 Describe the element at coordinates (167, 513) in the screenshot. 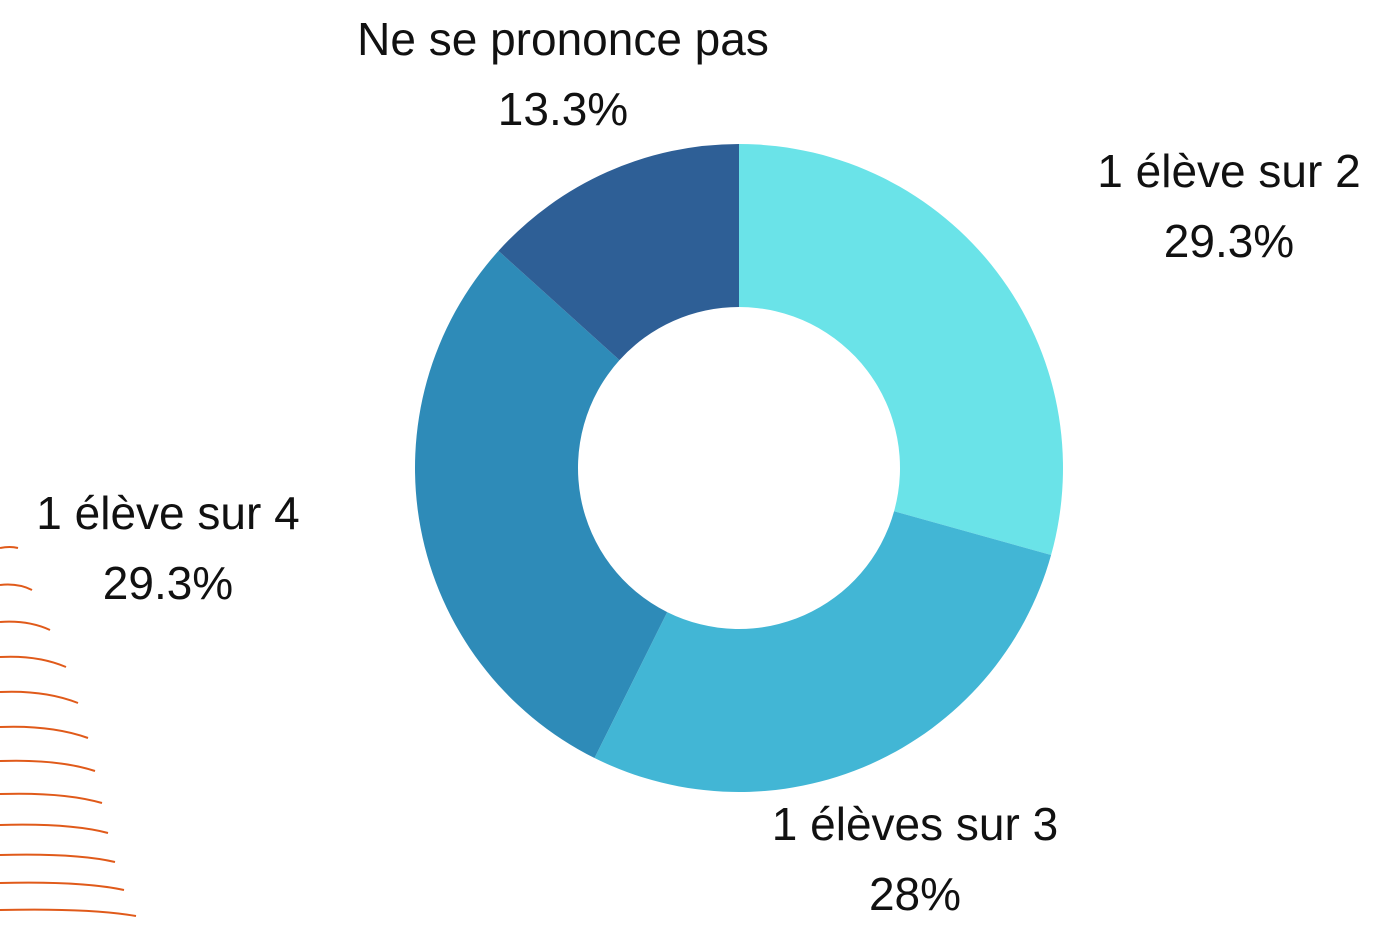

I see `slice-label: 1 élève sur 4` at that location.